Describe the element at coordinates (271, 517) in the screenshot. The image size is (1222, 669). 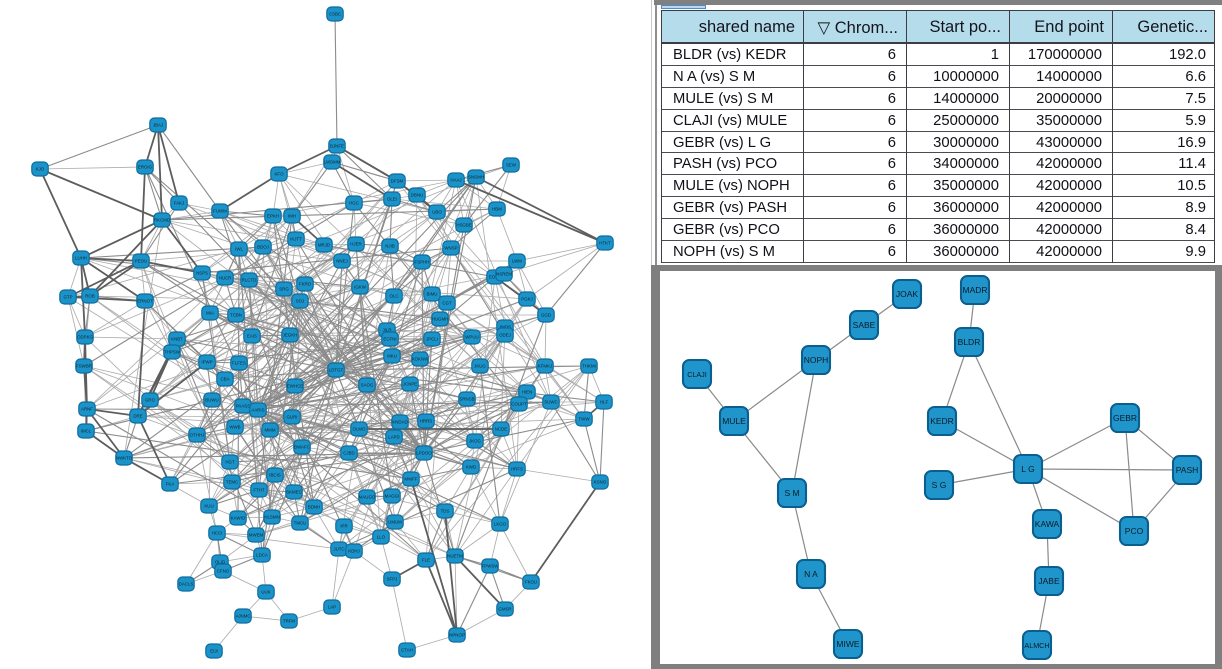
I see `svg-text: HLSMN` at that location.